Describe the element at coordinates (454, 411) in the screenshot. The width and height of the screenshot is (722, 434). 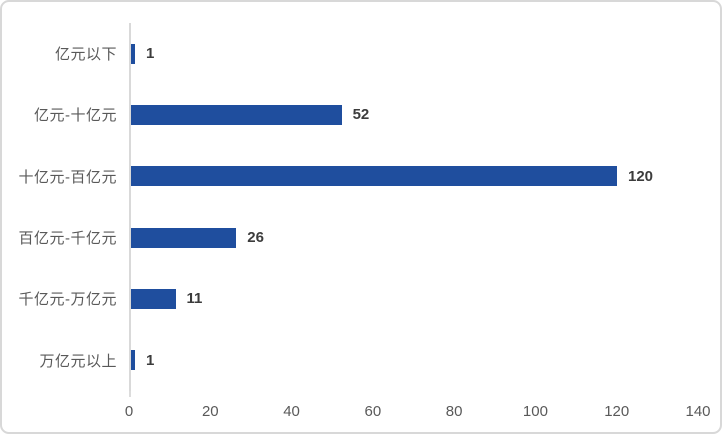
I see `x-tick-label: 80` at that location.